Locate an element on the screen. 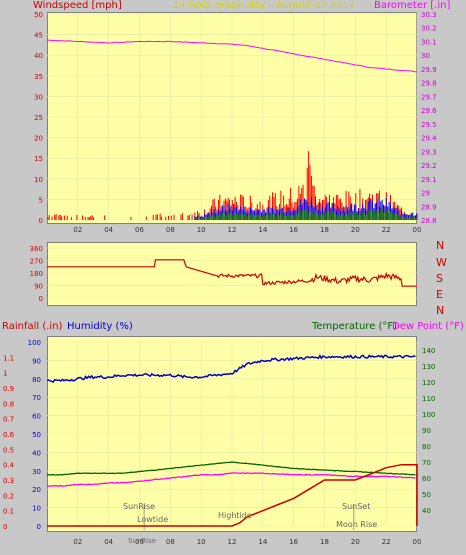 This screenshot has height=555, width=466. baro-tick-label: 28.9 is located at coordinates (429, 207).